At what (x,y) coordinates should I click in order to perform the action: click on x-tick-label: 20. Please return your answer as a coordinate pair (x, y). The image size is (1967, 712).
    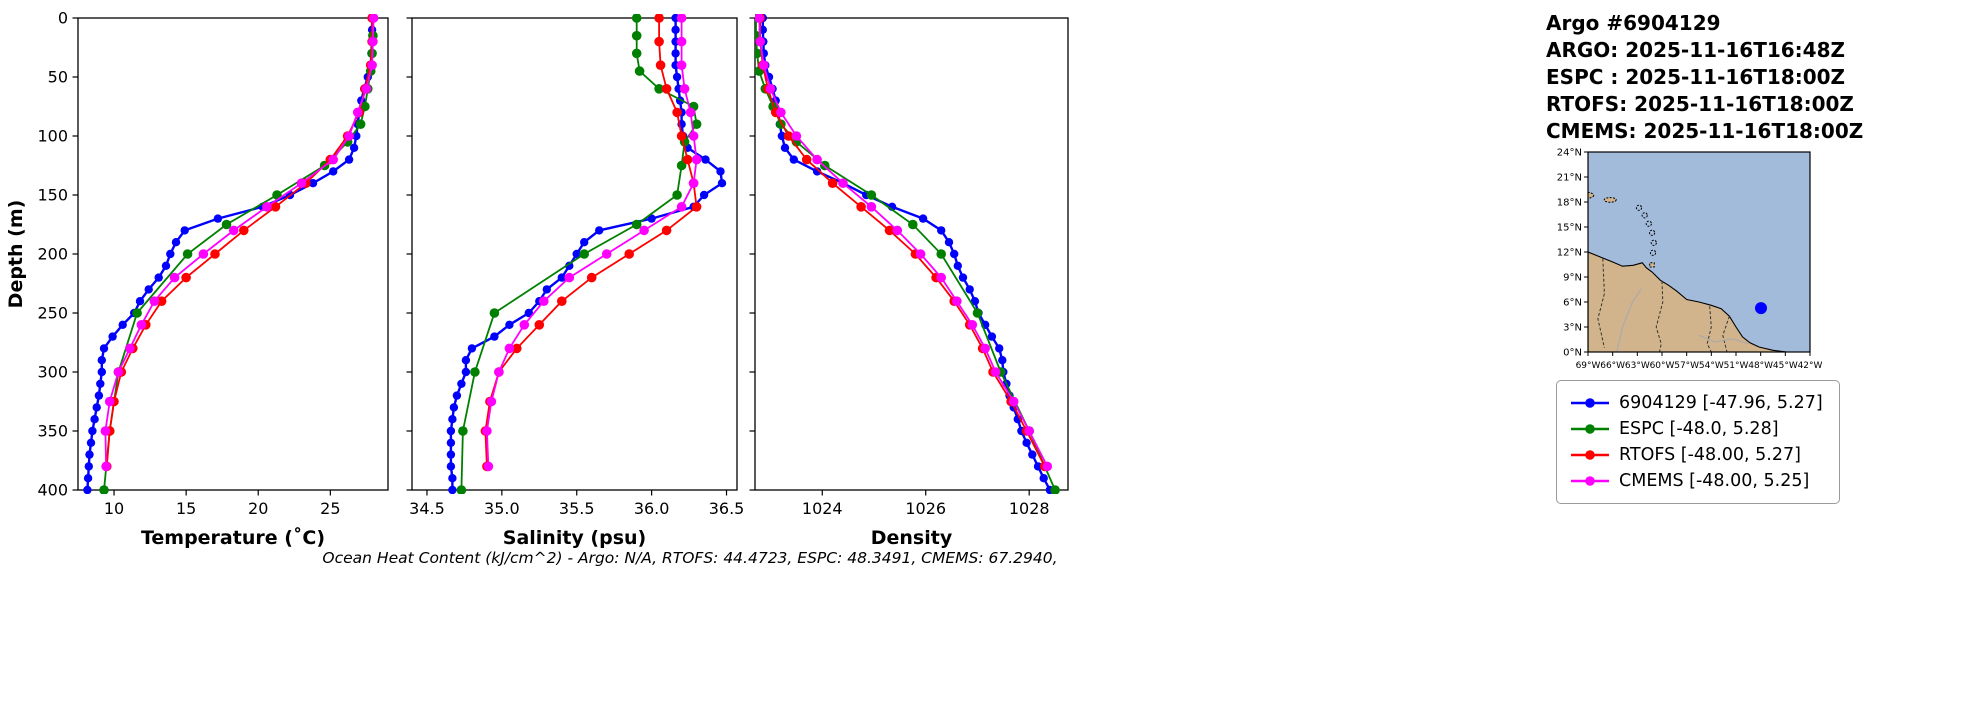
    Looking at the image, I should click on (258, 508).